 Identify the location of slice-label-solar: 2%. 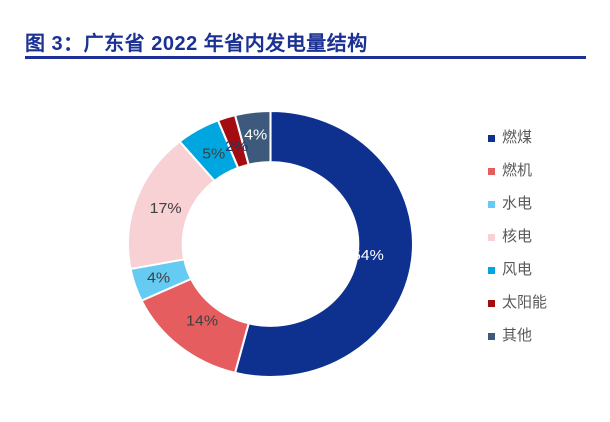
(236, 147).